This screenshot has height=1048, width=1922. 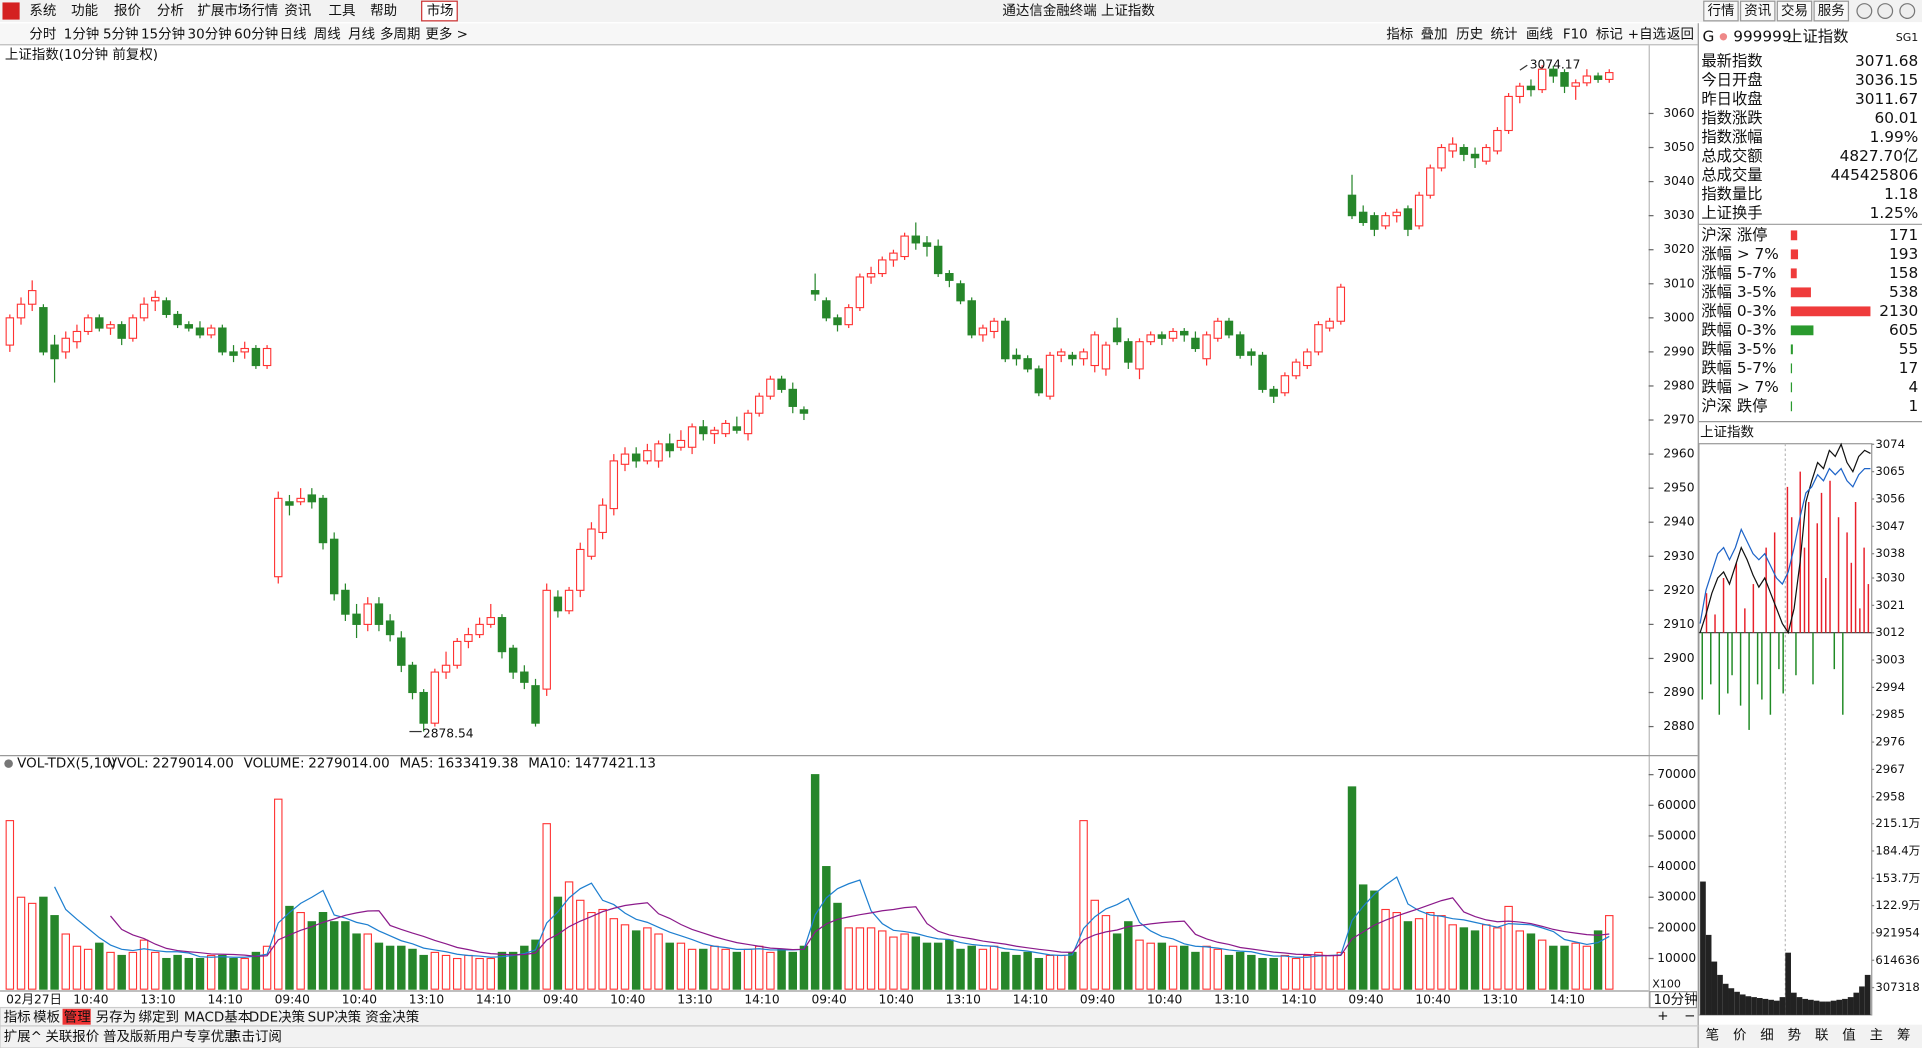 What do you see at coordinates (1731, 80) in the screenshot?
I see `quote-label: 今日开盘` at bounding box center [1731, 80].